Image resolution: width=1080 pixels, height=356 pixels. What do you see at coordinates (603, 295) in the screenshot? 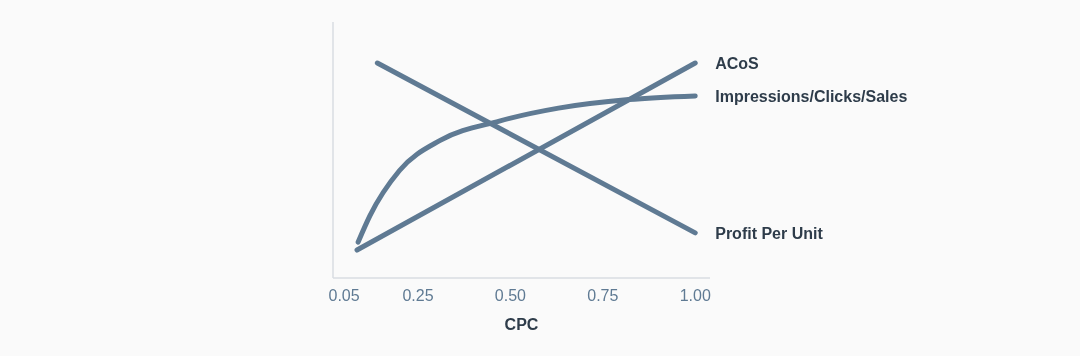
I see `x-tick-label: 0.75` at bounding box center [603, 295].